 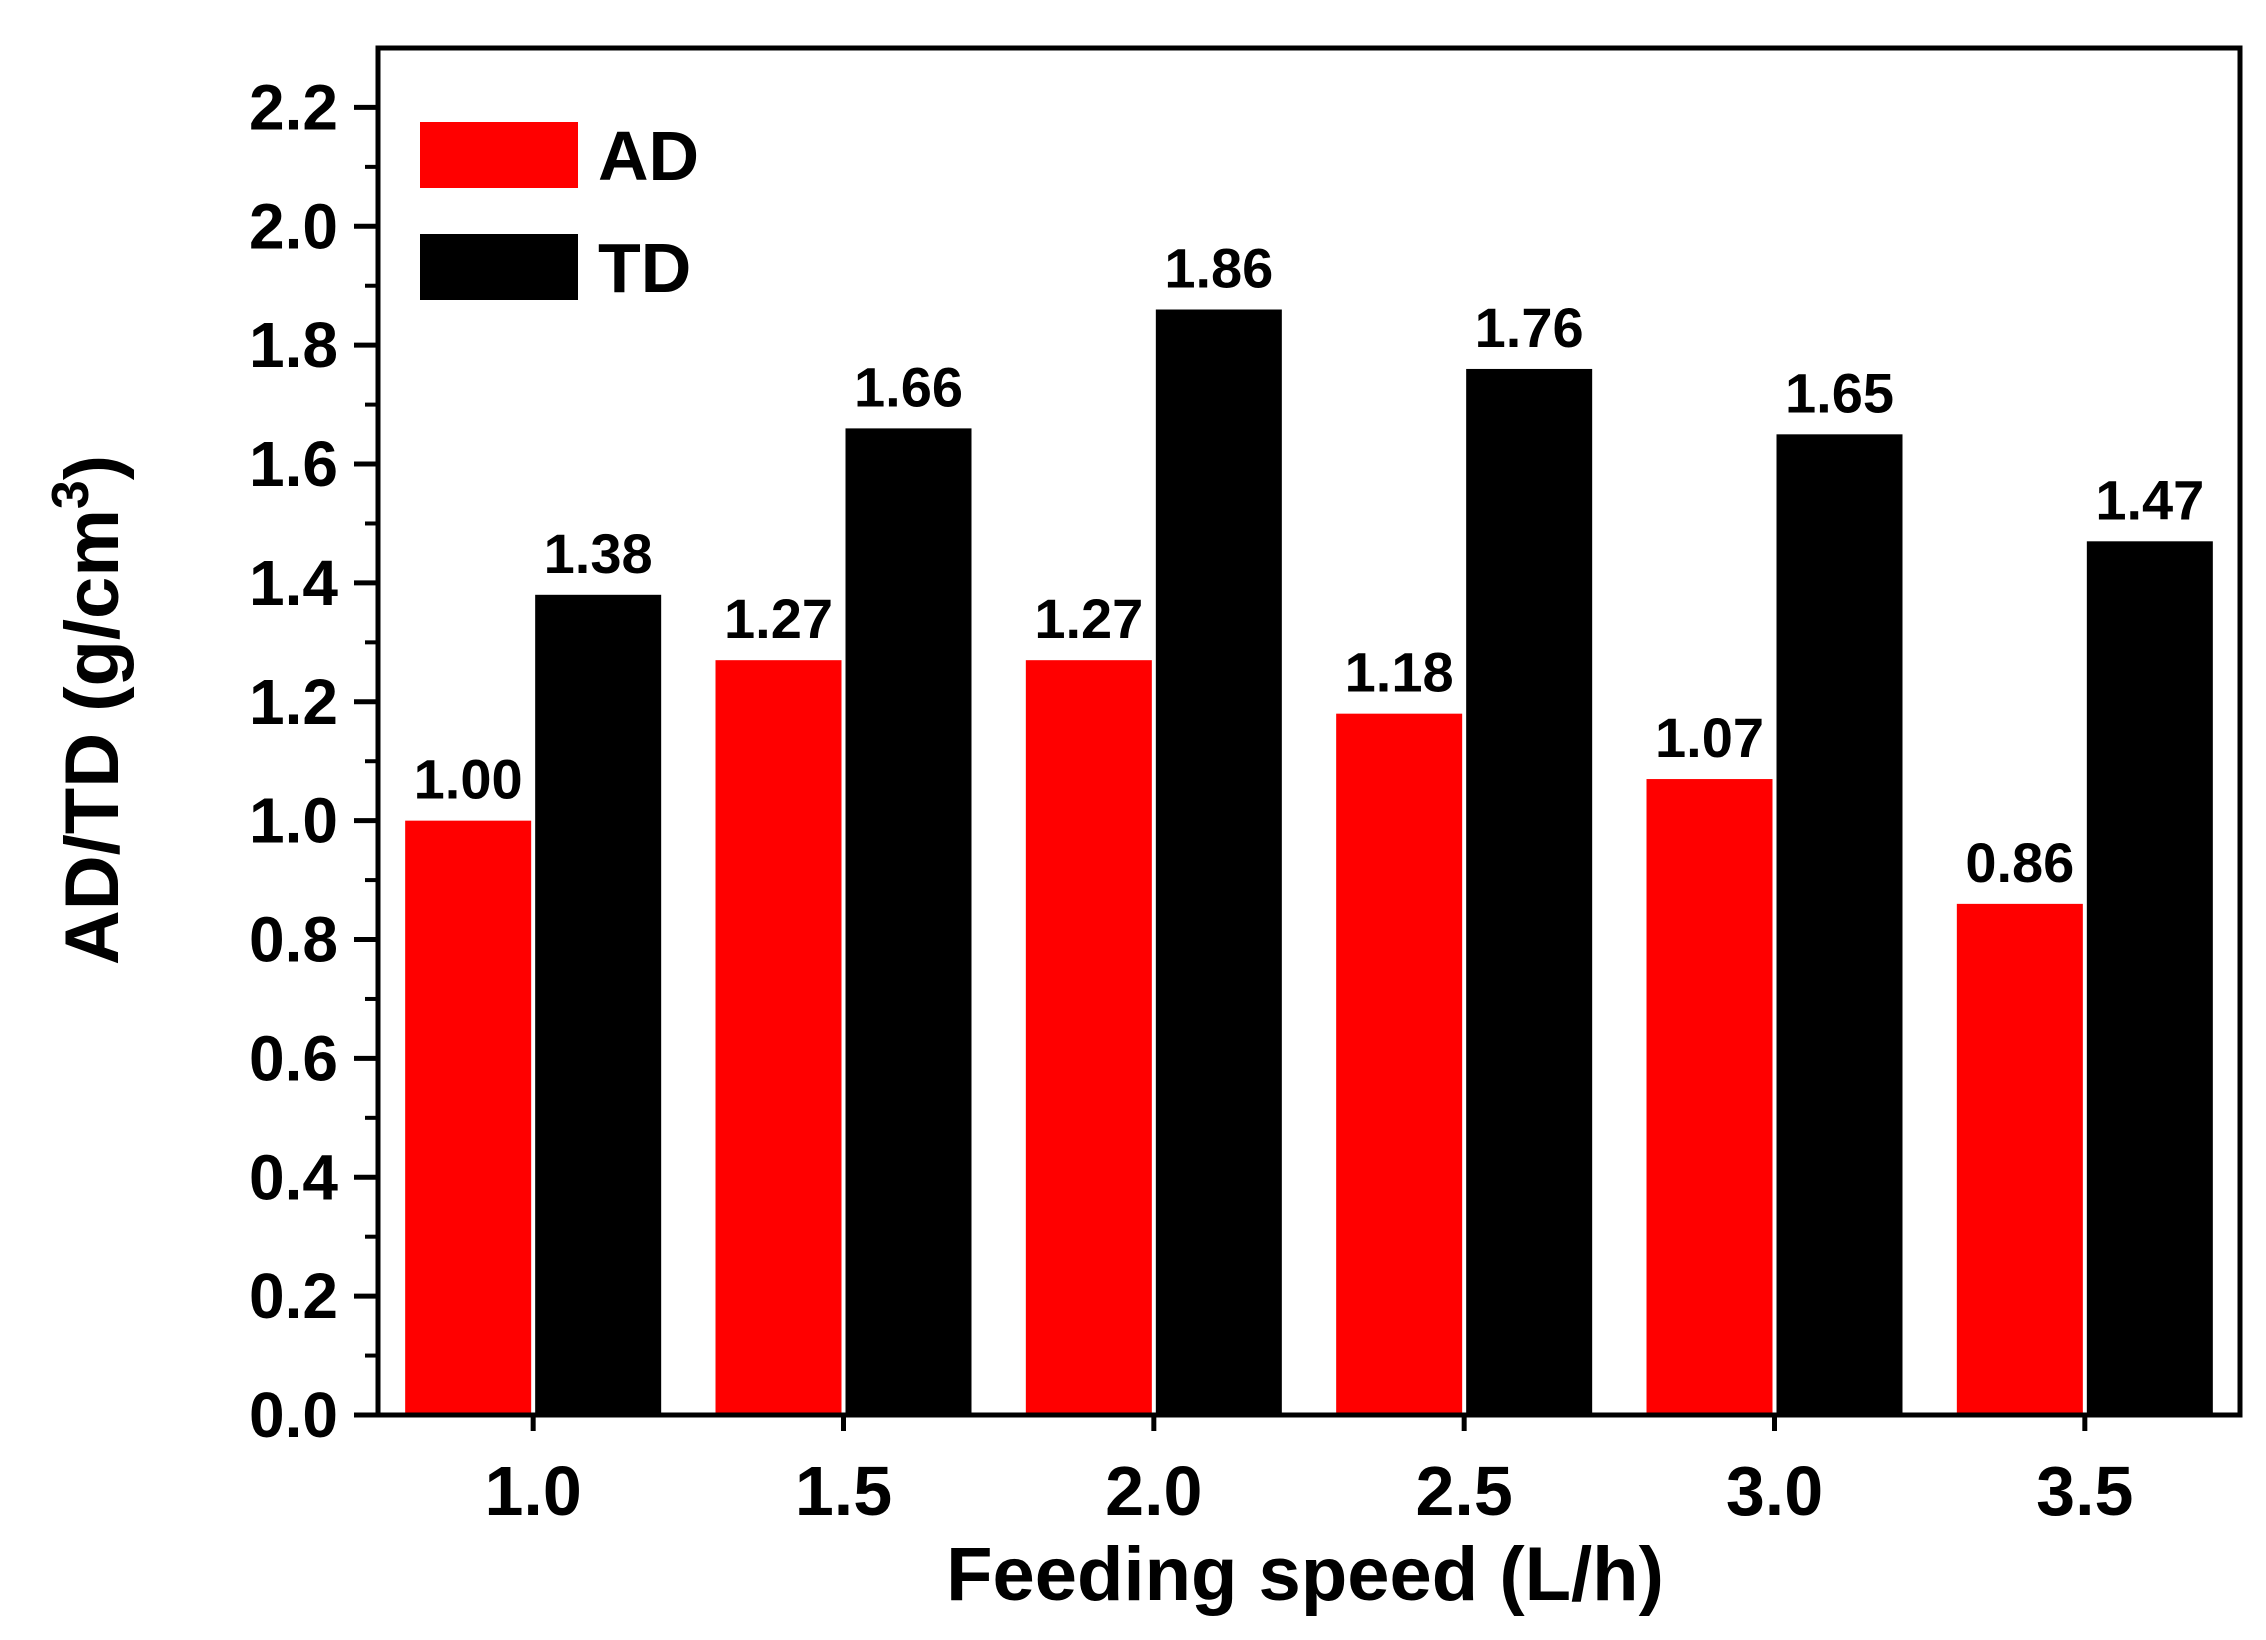 What do you see at coordinates (293, 821) in the screenshot?
I see `y-tick-label-1.0: 1.0` at bounding box center [293, 821].